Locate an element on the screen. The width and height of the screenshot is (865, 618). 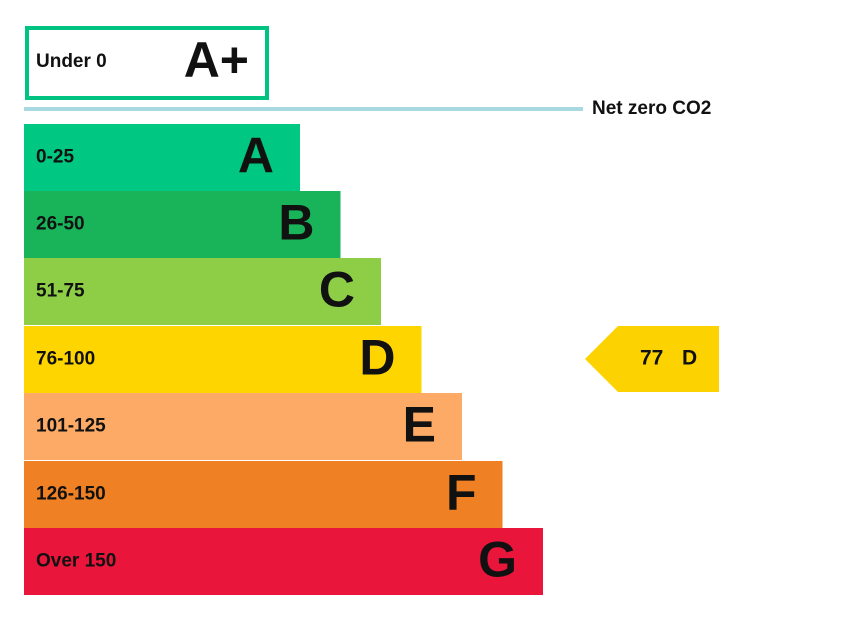
top-band-box is located at coordinates (147, 63).